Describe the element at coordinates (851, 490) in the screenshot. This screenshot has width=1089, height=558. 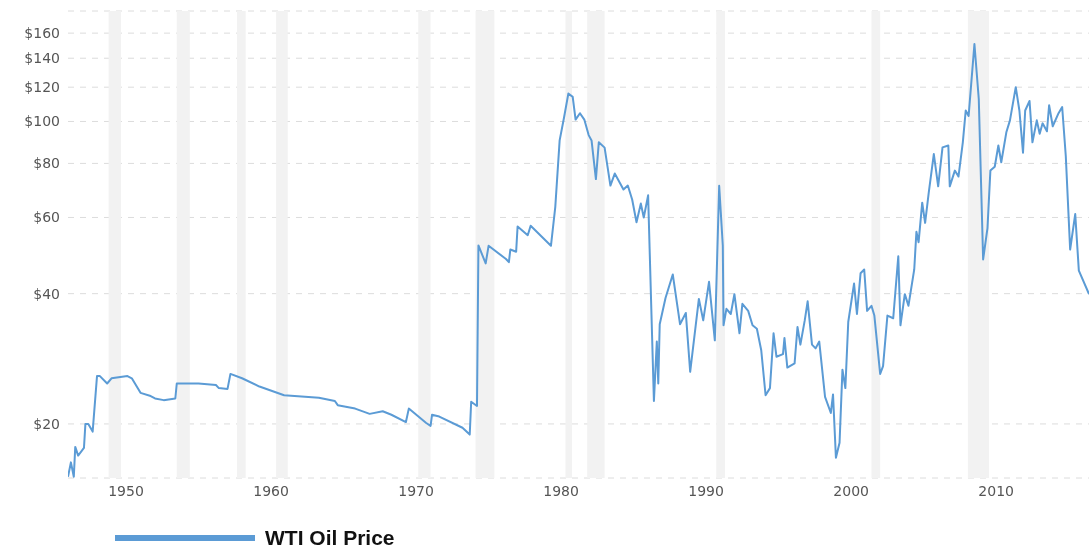
I see `x-tick-label: 2000` at that location.